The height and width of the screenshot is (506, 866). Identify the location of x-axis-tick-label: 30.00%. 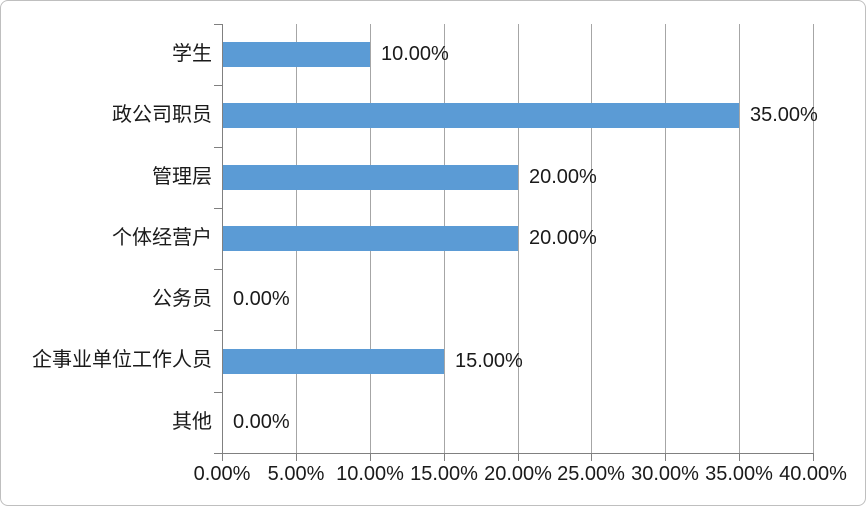
(665, 474).